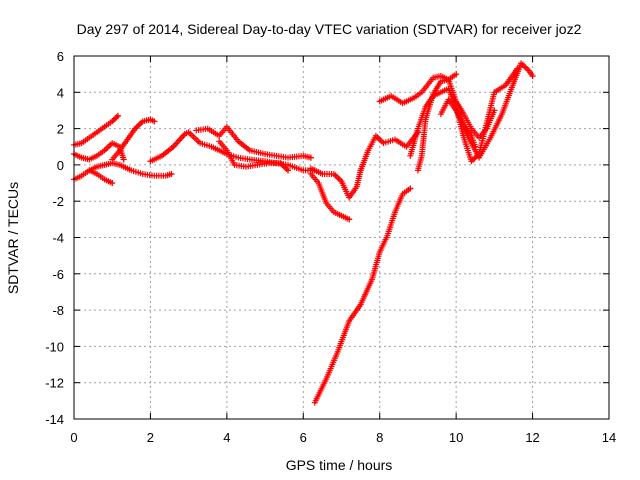 Image resolution: width=640 pixels, height=480 pixels. I want to click on x-tick-label: 4, so click(226, 437).